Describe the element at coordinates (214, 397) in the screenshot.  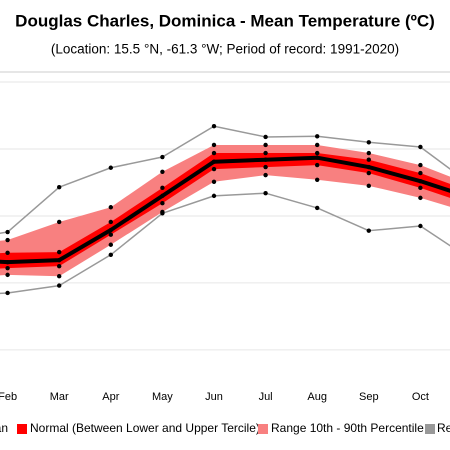
I see `x-tick-label: Jun` at that location.